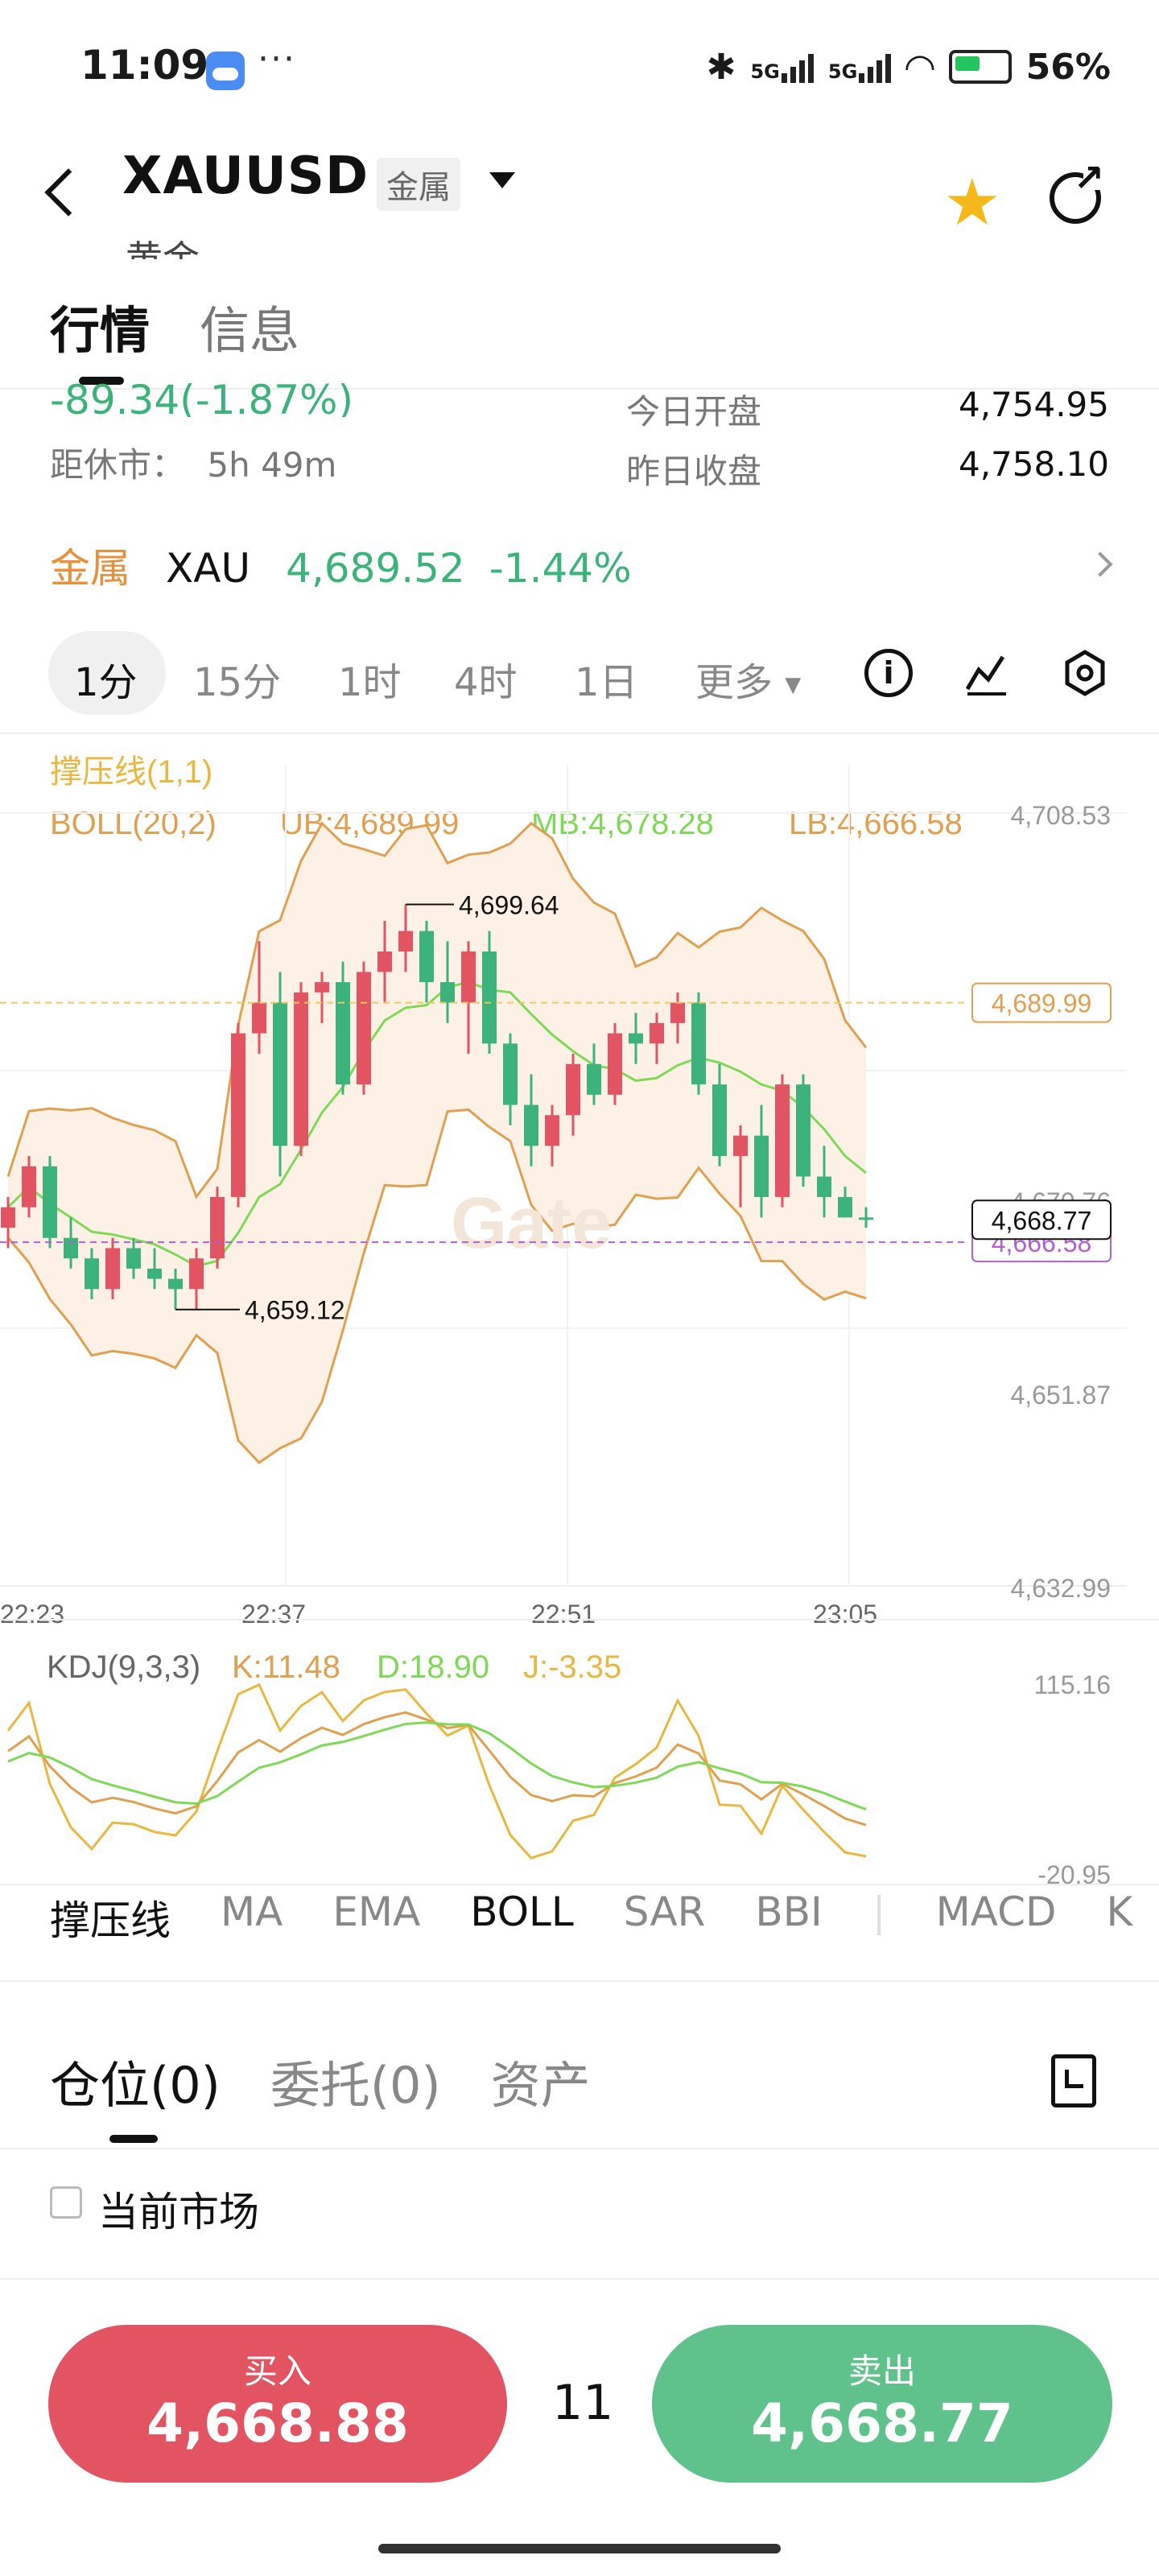 The image size is (1159, 2576). Describe the element at coordinates (286, 1667) in the screenshot. I see `kdj-k-label: K:11.48` at that location.